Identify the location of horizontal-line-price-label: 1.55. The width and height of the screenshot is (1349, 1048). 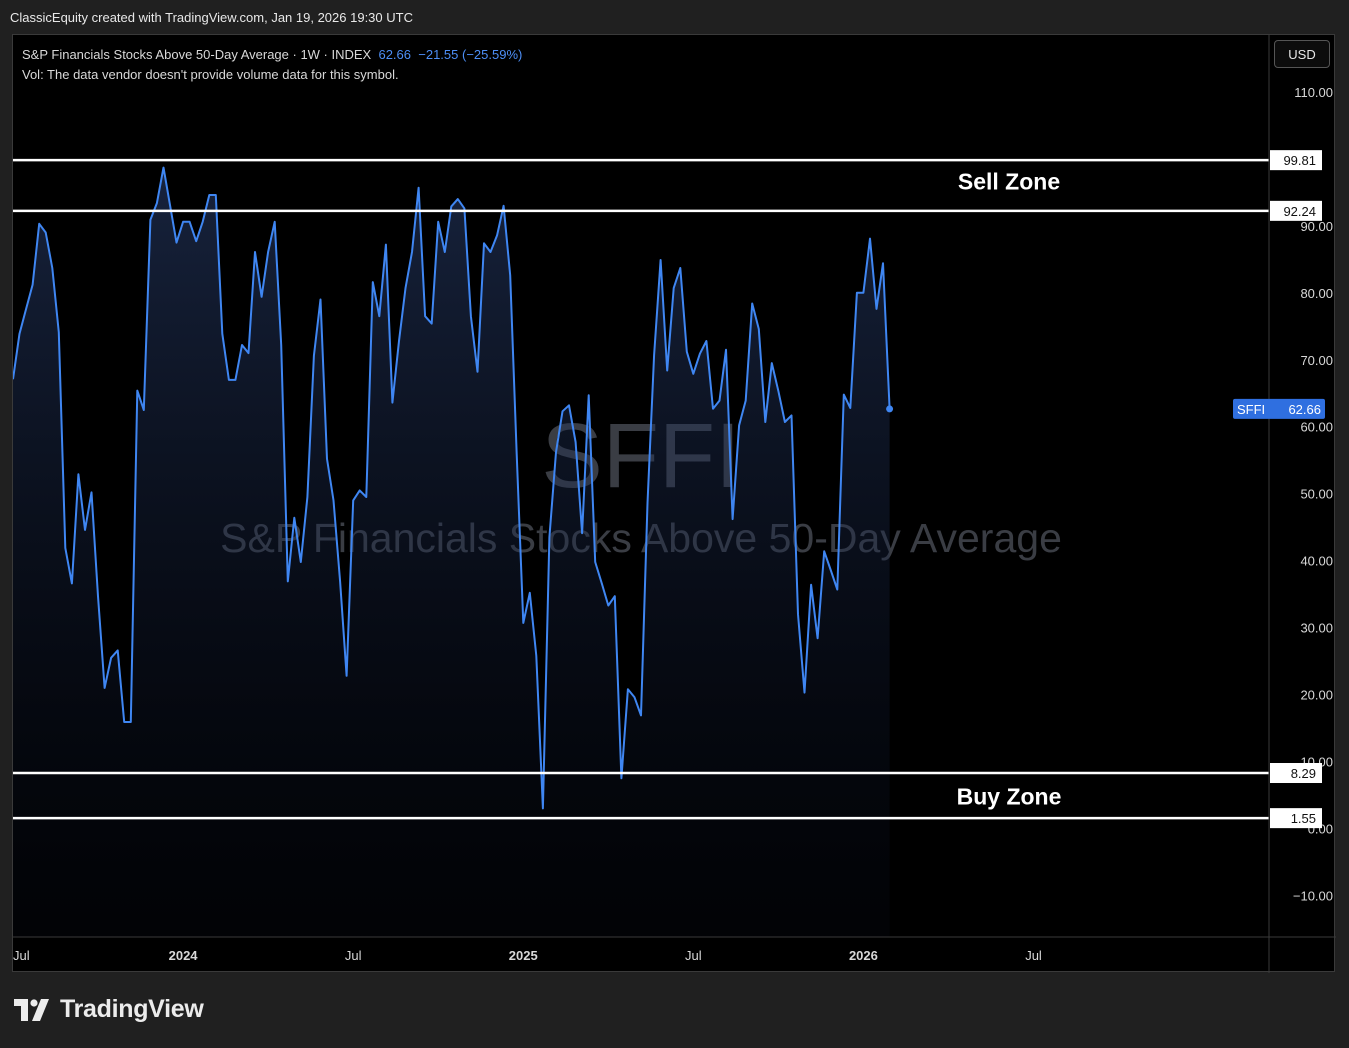
(1303, 818).